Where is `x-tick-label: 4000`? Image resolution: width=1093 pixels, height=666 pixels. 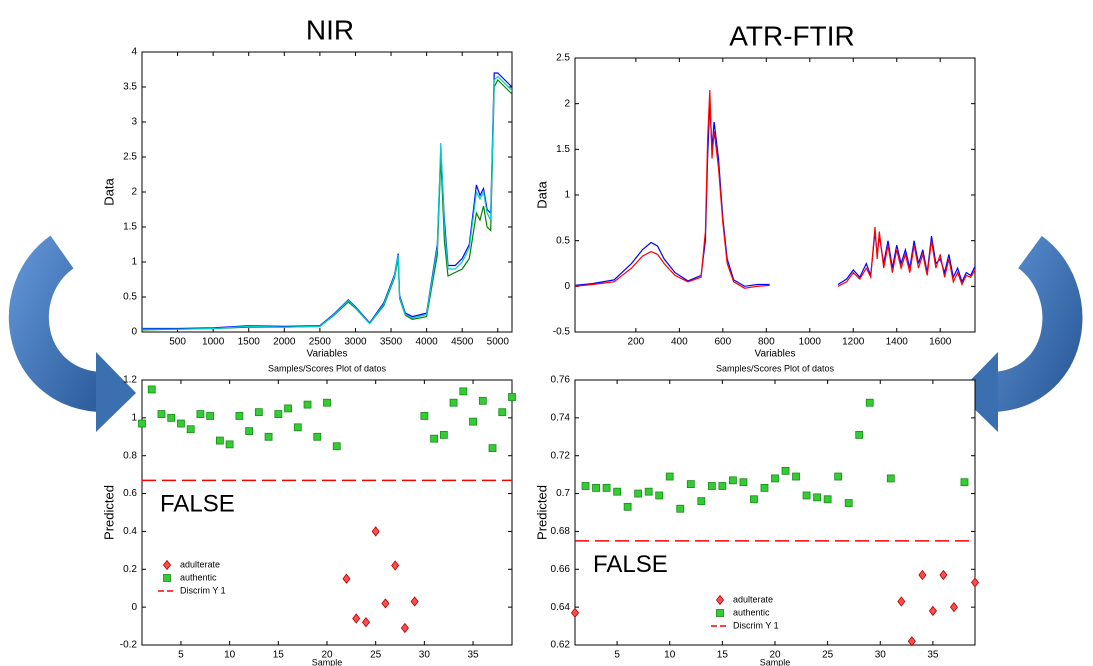
x-tick-label: 4000 is located at coordinates (426, 342).